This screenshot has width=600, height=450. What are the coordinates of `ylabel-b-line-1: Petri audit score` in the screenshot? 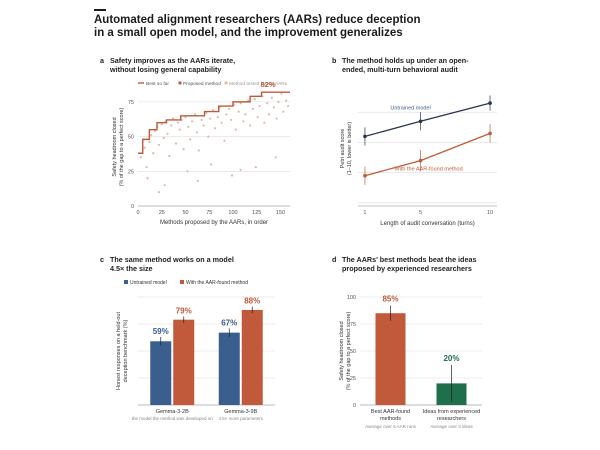 It's located at (343, 149).